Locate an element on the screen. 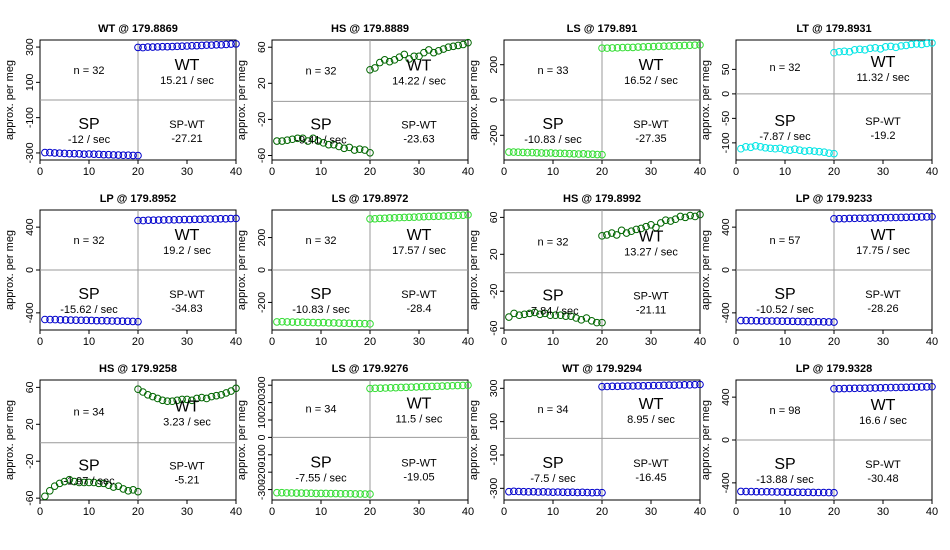  sp-rate: -13.88 / sec is located at coordinates (785, 480).